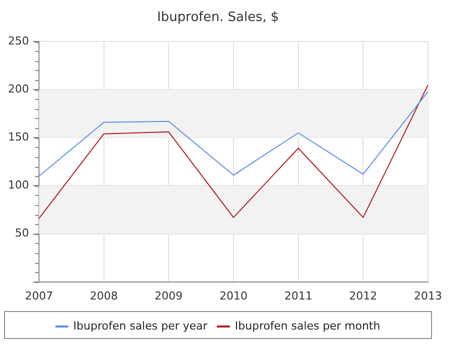  Describe the element at coordinates (104, 295) in the screenshot. I see `x-tick-label: 2008` at that location.